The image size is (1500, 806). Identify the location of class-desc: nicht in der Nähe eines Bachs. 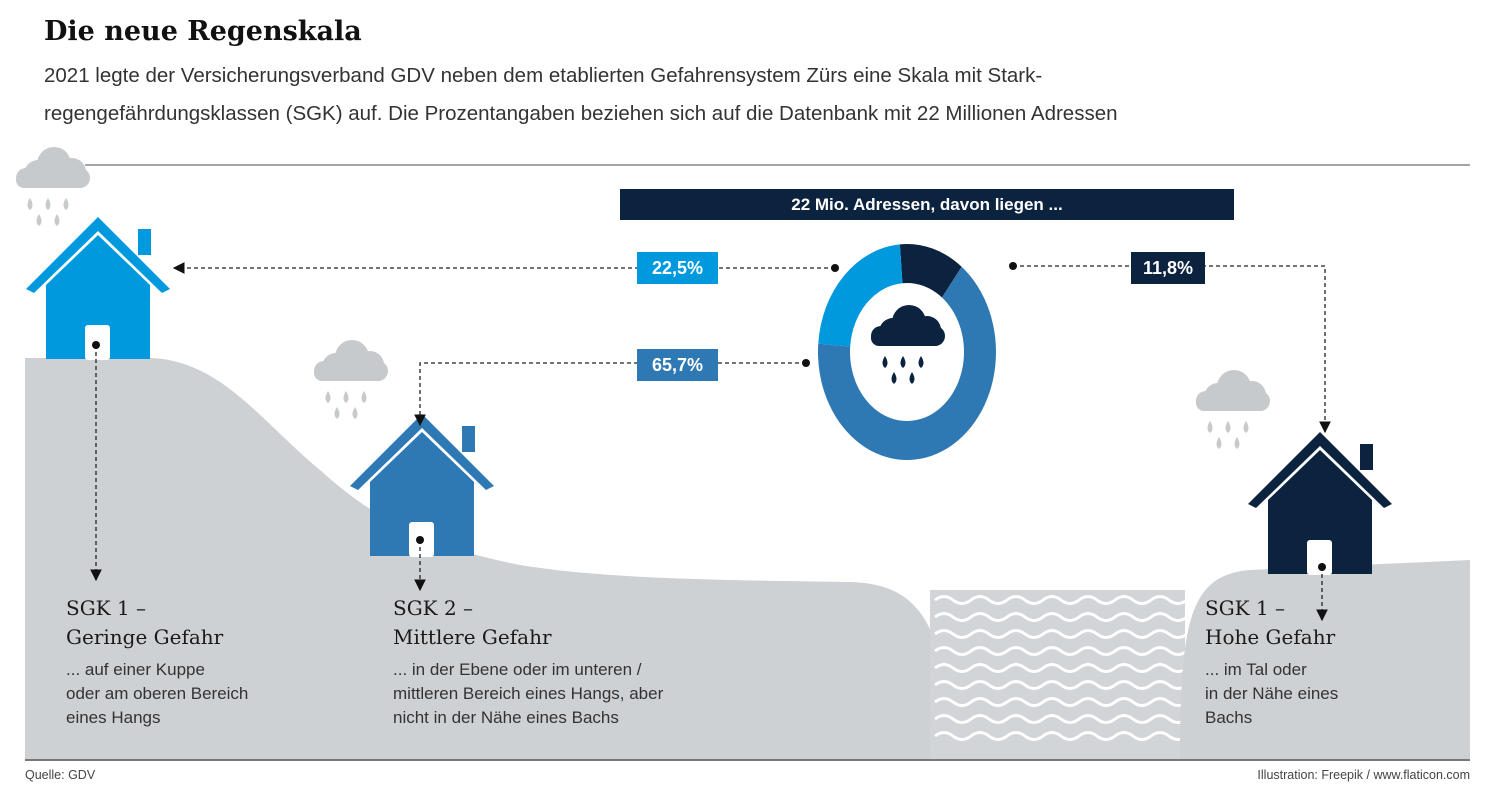
(506, 717).